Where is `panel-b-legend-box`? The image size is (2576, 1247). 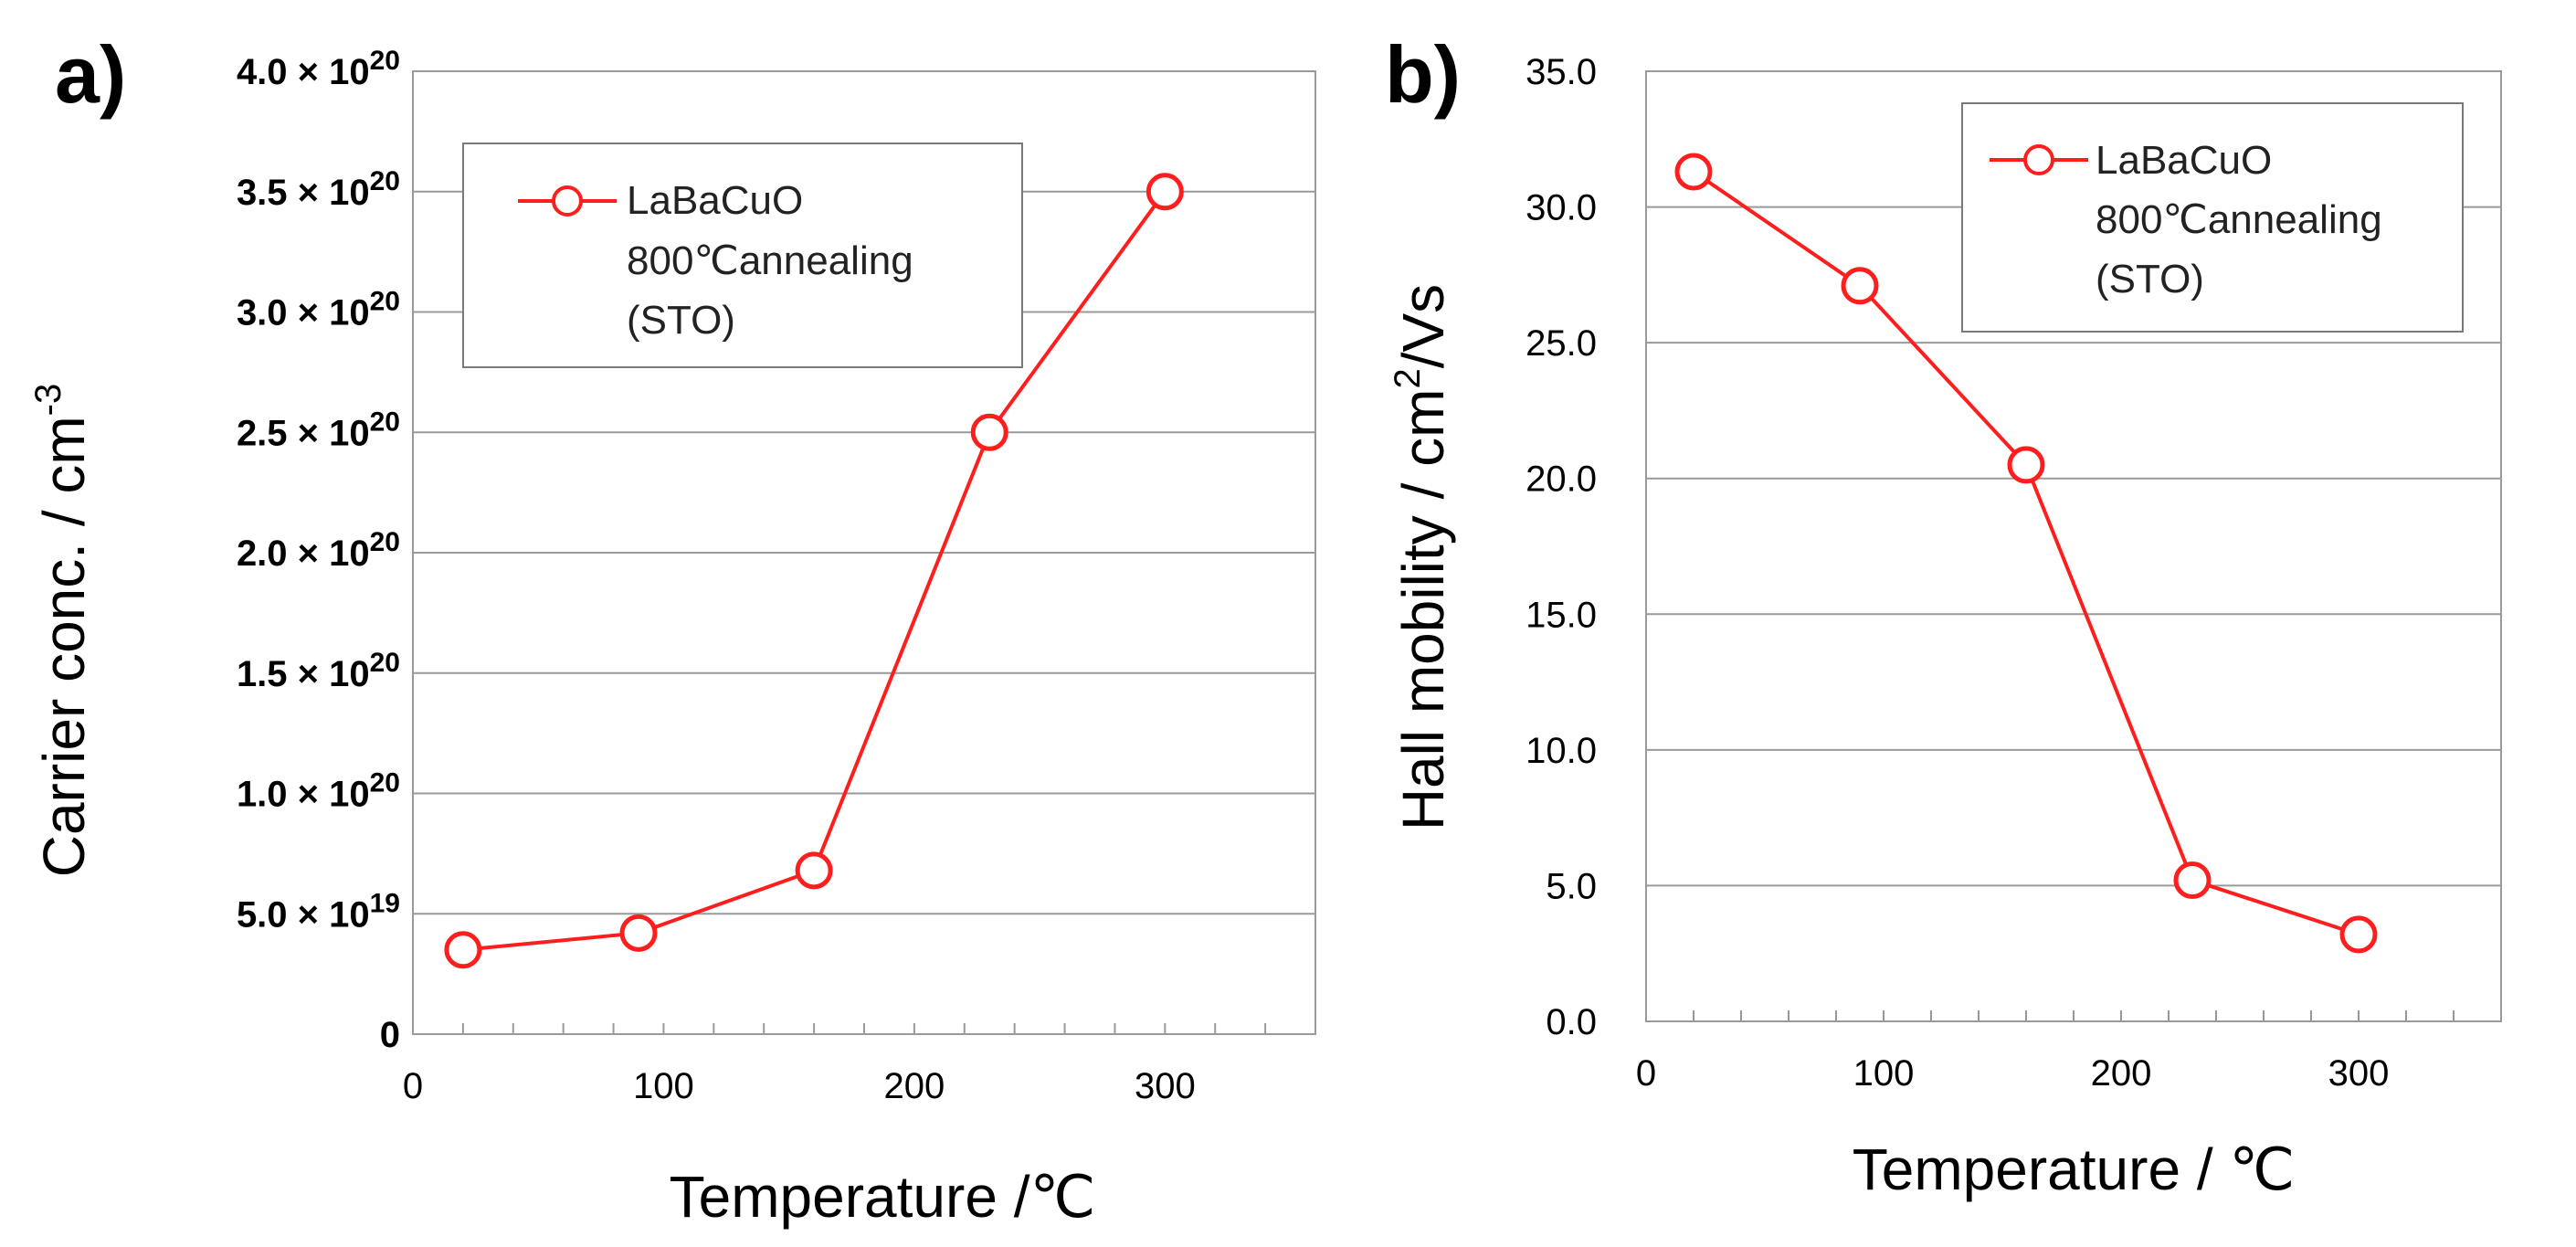 panel-b-legend-box is located at coordinates (2212, 217).